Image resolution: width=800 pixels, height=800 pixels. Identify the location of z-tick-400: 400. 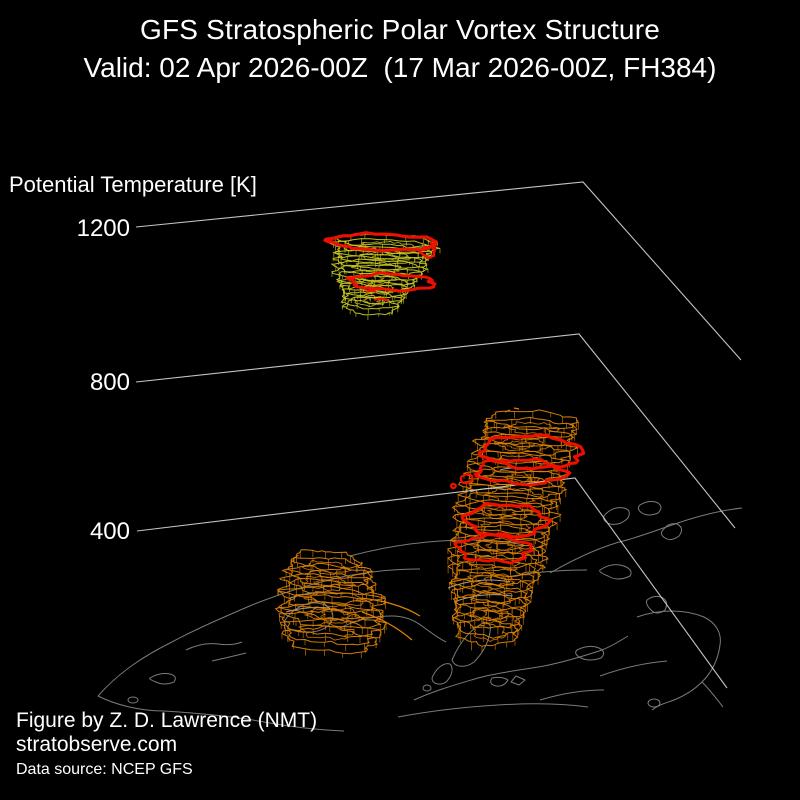
(109, 531).